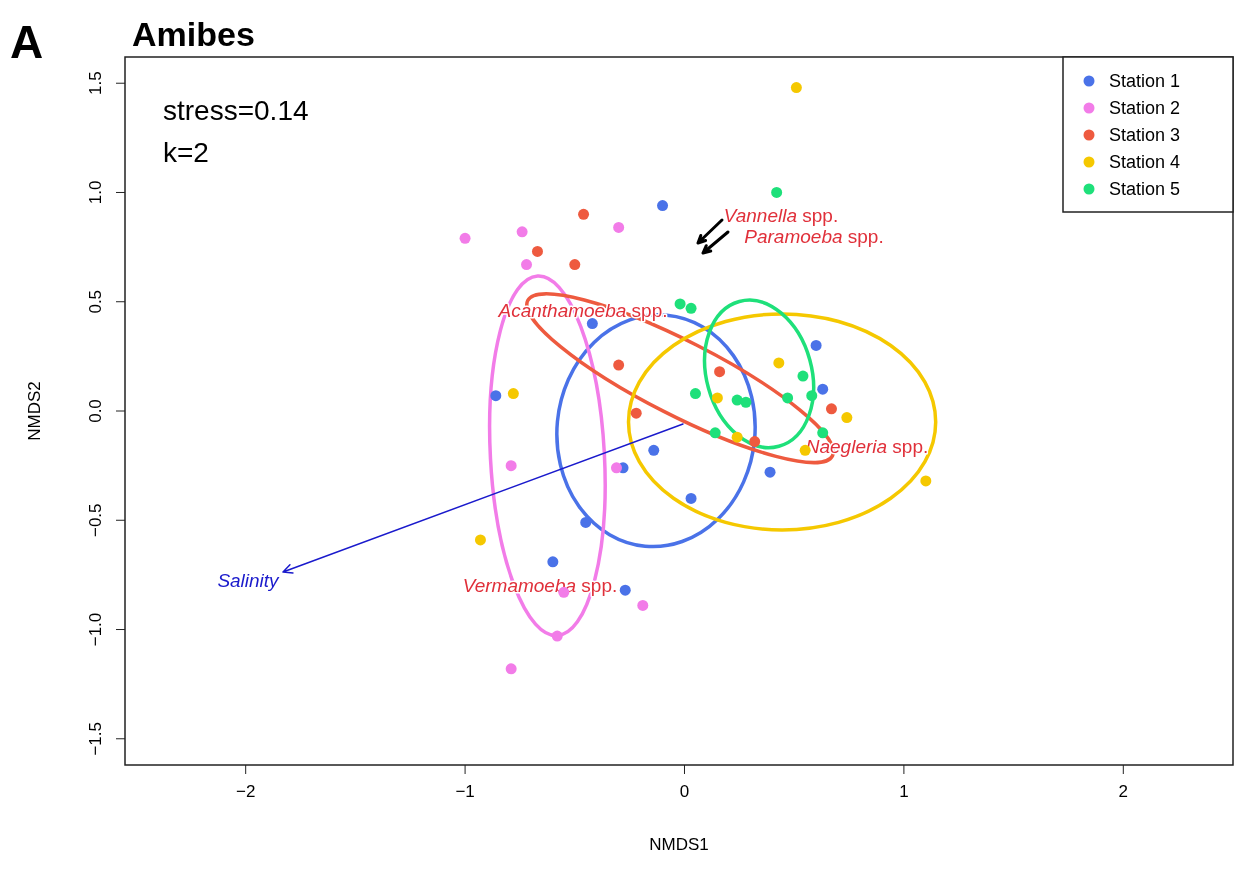 This screenshot has height=871, width=1246. I want to click on legend-label: Station 4, so click(1145, 162).